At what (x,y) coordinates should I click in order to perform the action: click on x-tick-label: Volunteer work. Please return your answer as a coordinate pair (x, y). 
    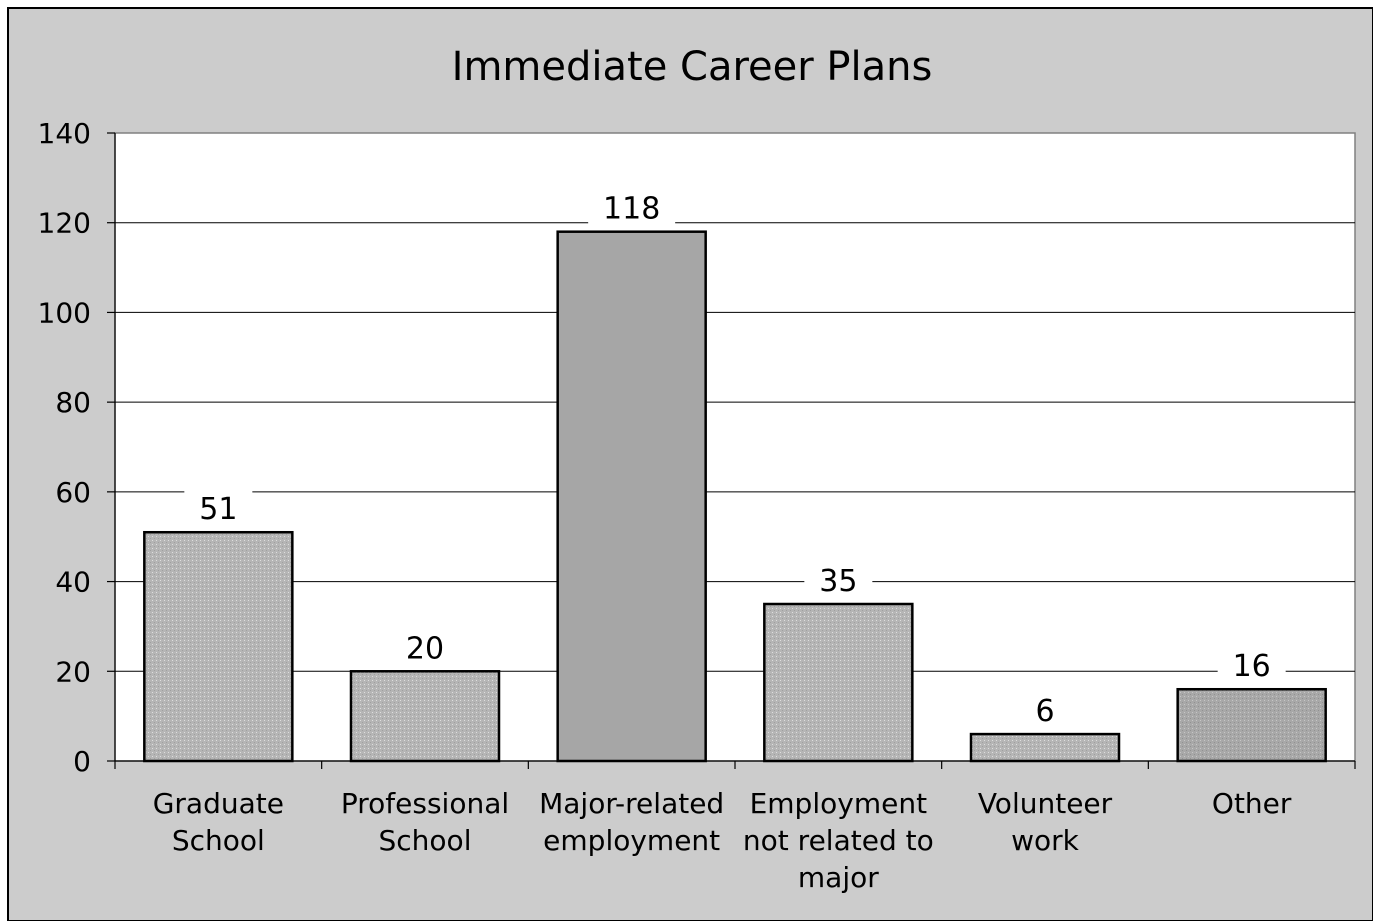
    Looking at the image, I should click on (1045, 822).